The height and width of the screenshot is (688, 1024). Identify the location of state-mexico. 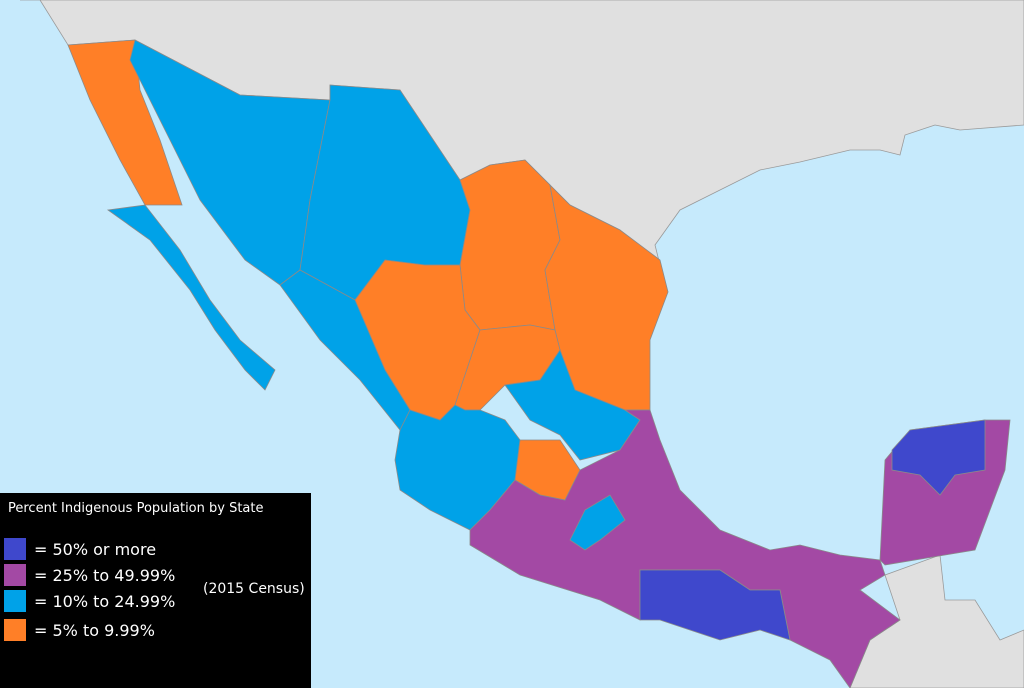
(597, 522).